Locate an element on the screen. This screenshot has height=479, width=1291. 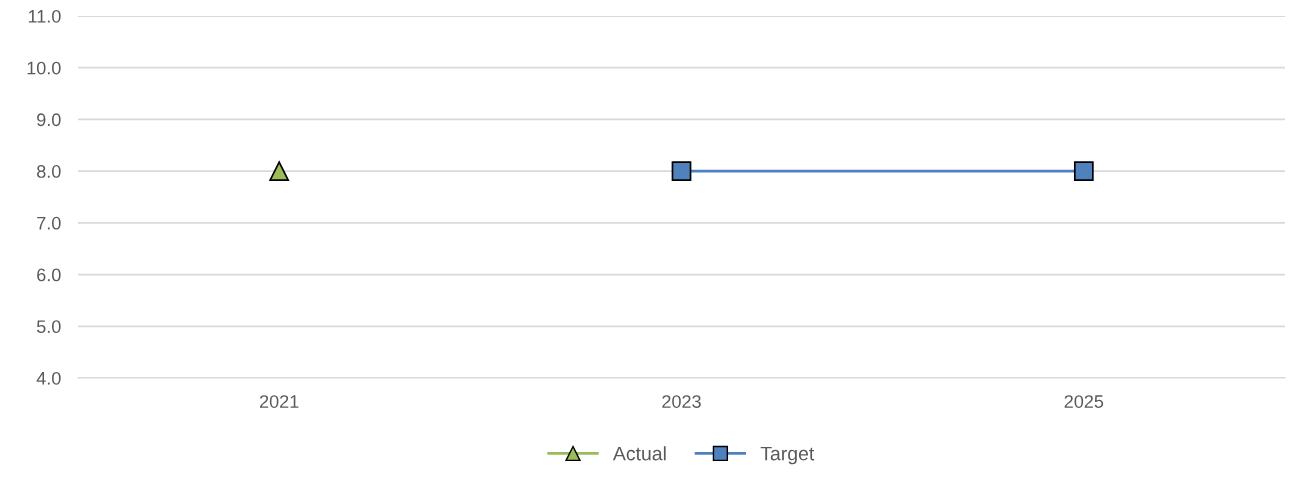
x-tick-label: 2023 is located at coordinates (681, 401).